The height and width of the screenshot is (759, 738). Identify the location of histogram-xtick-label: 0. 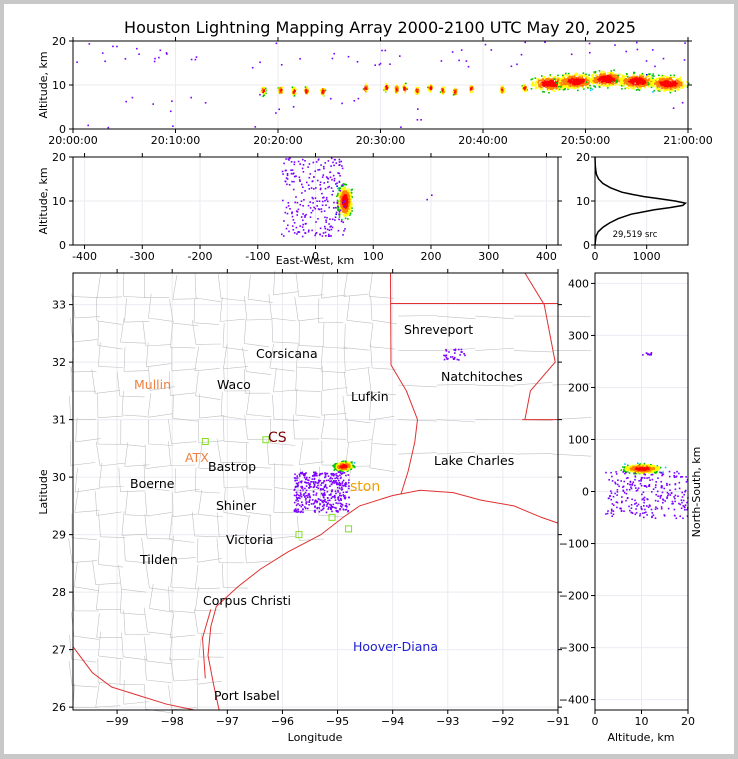
(595, 256).